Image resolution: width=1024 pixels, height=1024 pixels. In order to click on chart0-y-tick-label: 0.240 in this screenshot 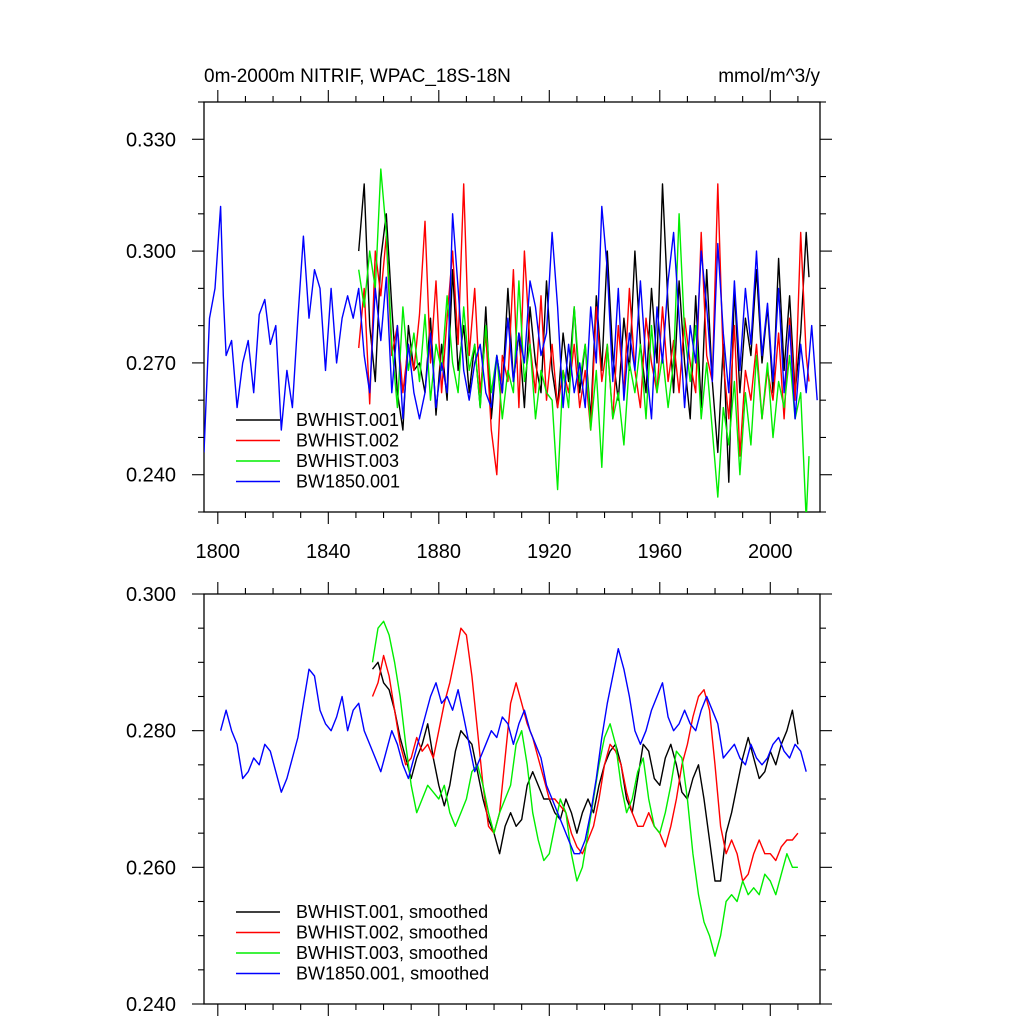, I will do `click(151, 476)`.